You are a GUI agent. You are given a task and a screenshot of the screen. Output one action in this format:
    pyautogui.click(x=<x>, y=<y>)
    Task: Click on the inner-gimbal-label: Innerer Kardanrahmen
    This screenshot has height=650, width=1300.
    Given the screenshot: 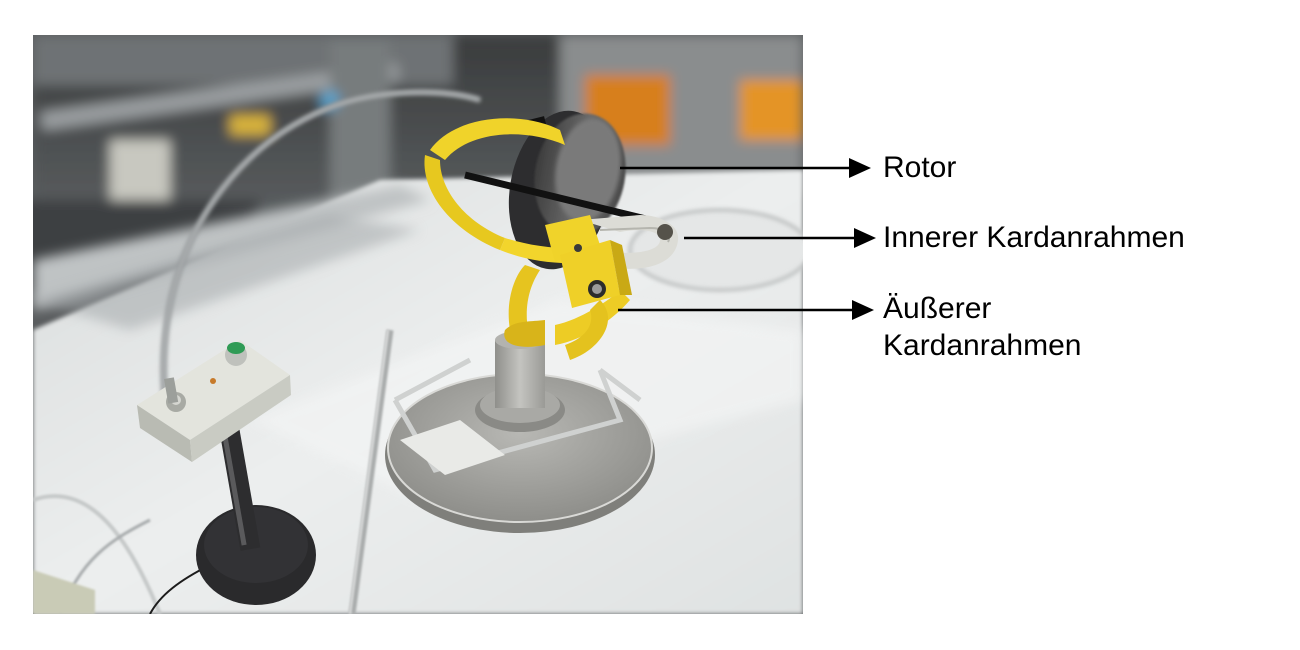 What is the action you would take?
    pyautogui.click(x=1034, y=237)
    